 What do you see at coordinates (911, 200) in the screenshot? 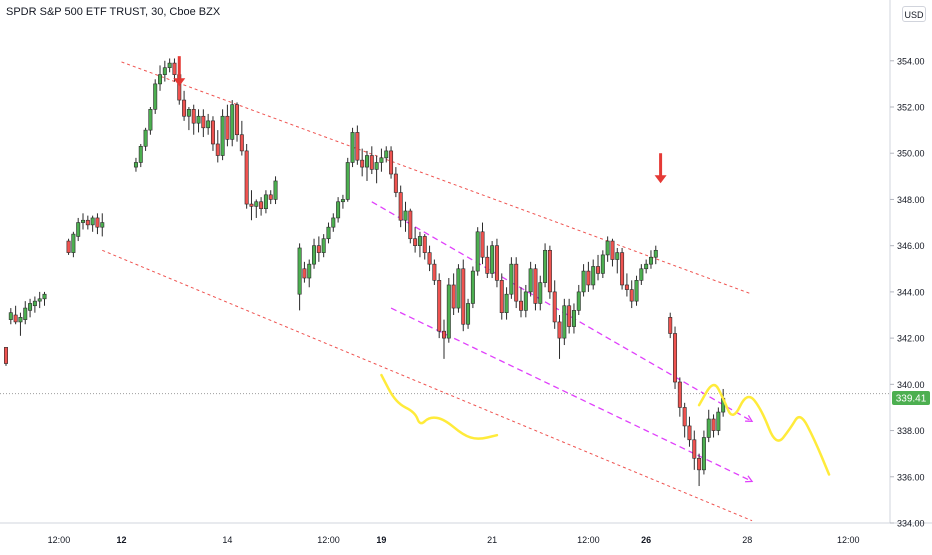
I see `y-tick-label: 348.00` at bounding box center [911, 200].